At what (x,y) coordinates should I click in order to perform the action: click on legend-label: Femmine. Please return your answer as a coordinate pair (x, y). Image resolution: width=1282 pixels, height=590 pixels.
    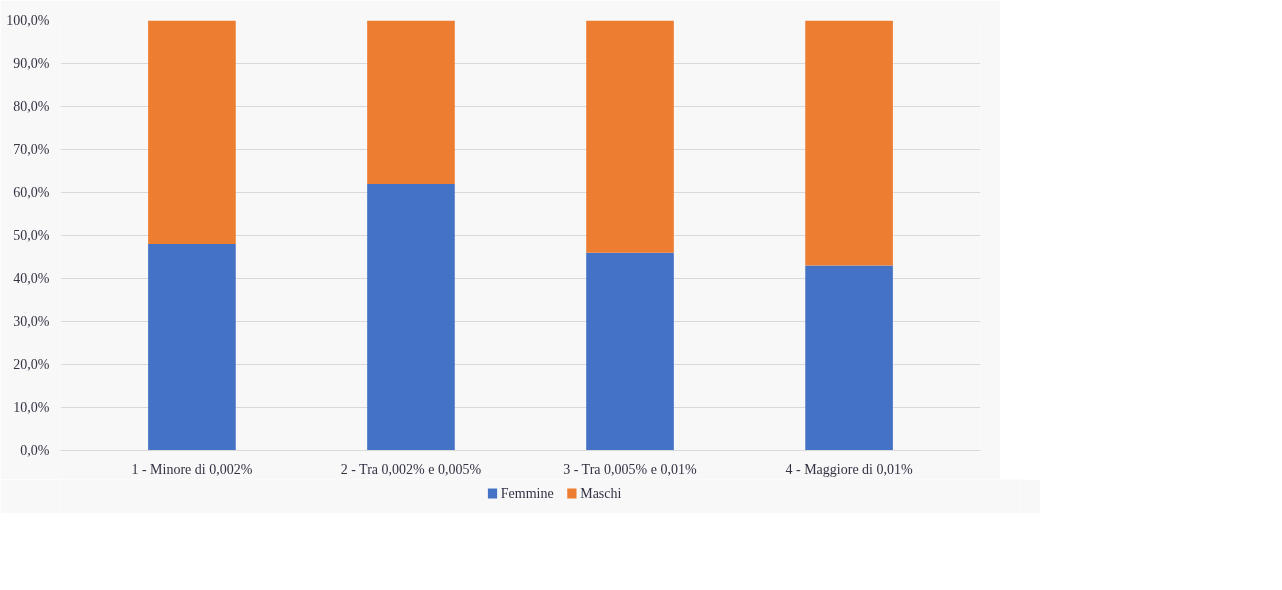
    Looking at the image, I should click on (527, 493).